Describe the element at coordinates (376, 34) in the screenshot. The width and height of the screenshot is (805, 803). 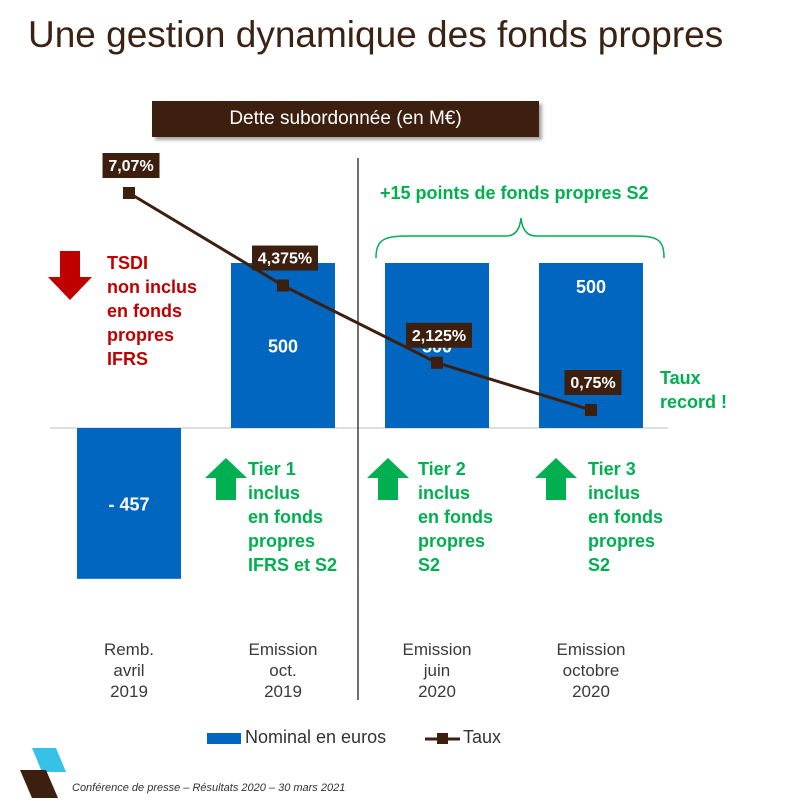
I see `page-title: Une gestion dynamique des fonds propres` at that location.